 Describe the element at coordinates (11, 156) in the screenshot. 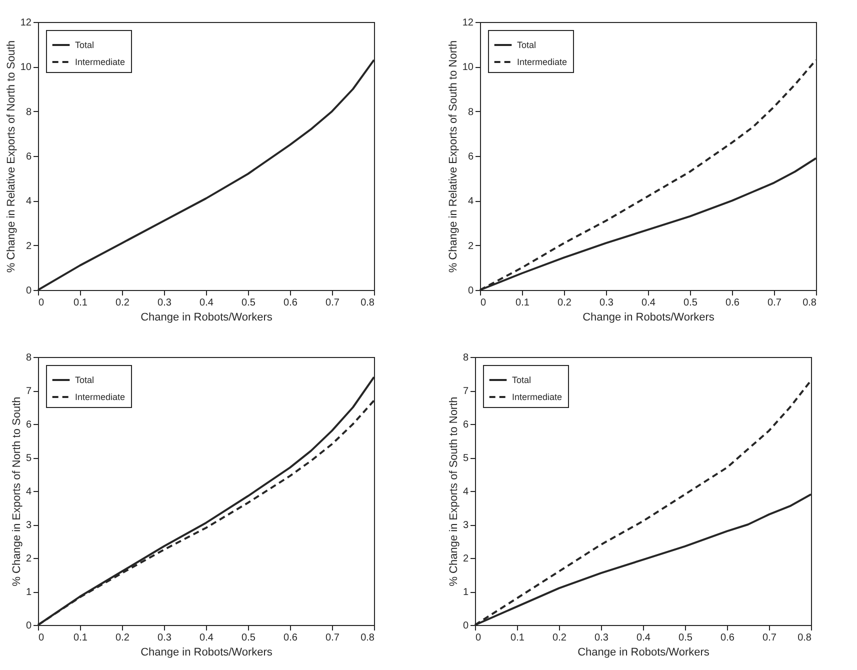

I see `y-axis-title: % Change in Relative Exports of North to South` at that location.